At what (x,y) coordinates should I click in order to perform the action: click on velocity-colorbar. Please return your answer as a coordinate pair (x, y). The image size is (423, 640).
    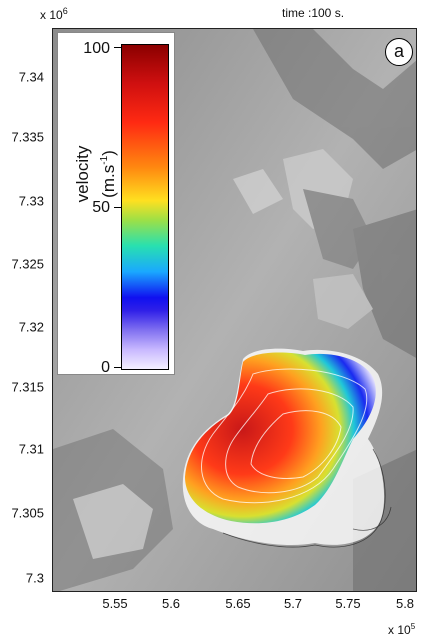
    Looking at the image, I should click on (145, 207).